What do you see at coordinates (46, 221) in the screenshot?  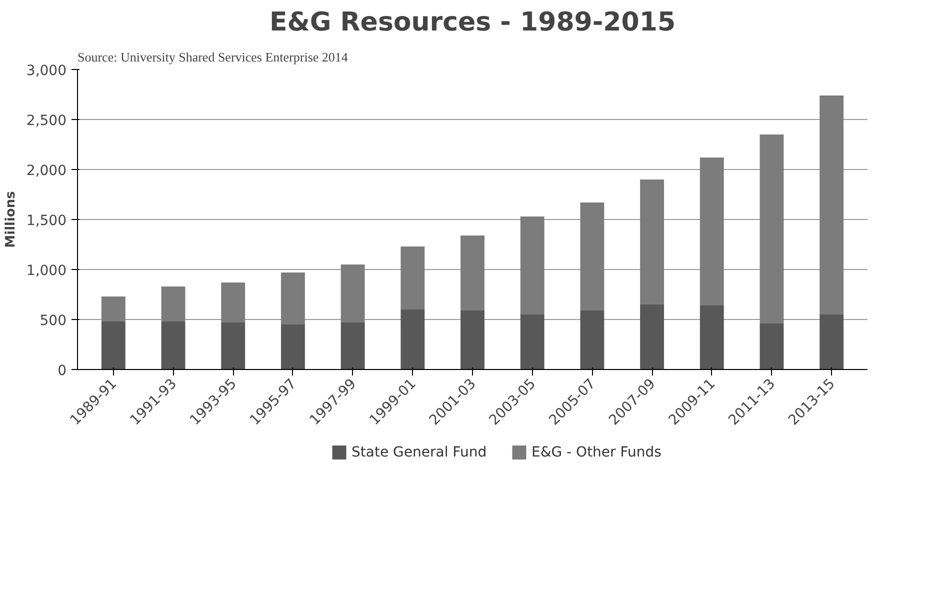 I see `y-tick-label: 1,500` at bounding box center [46, 221].